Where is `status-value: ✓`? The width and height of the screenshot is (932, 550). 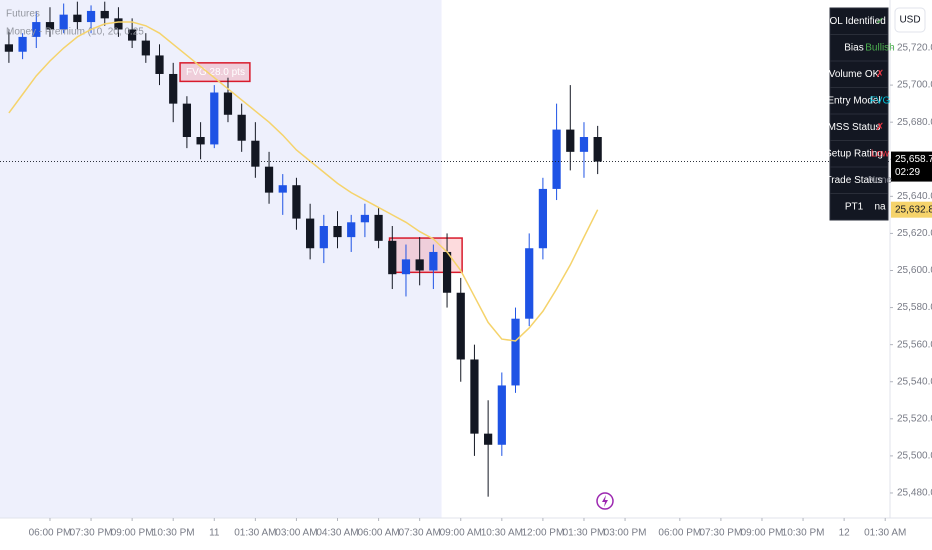 status-value: ✓ is located at coordinates (880, 21).